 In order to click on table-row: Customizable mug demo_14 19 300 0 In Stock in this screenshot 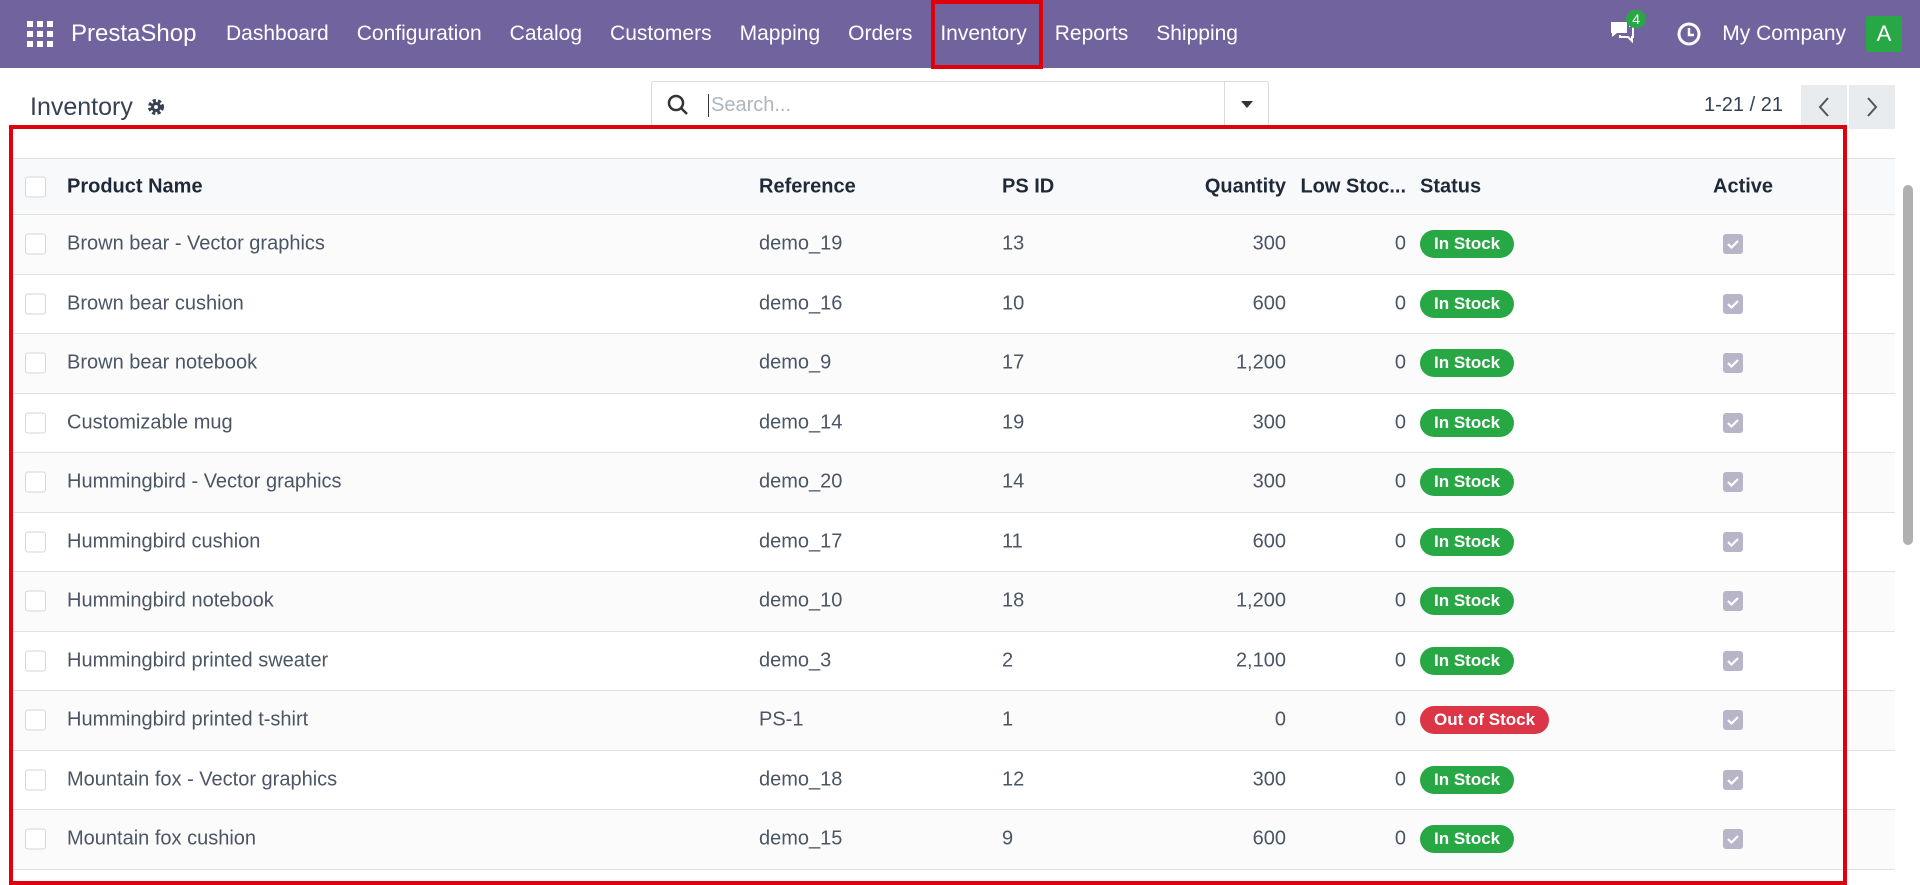, I will do `click(952, 423)`.